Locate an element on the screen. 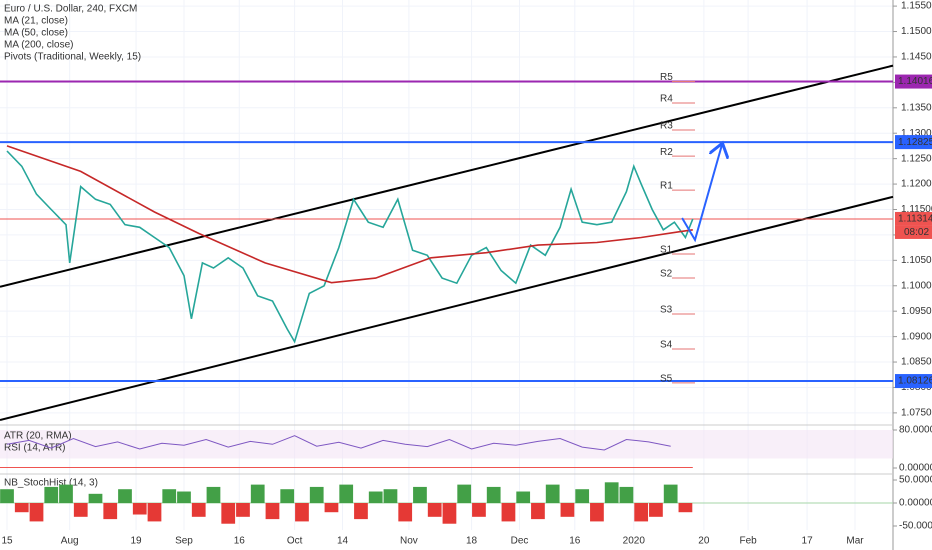 This screenshot has width=932, height=550. pivot-label: R2 is located at coordinates (666, 152).